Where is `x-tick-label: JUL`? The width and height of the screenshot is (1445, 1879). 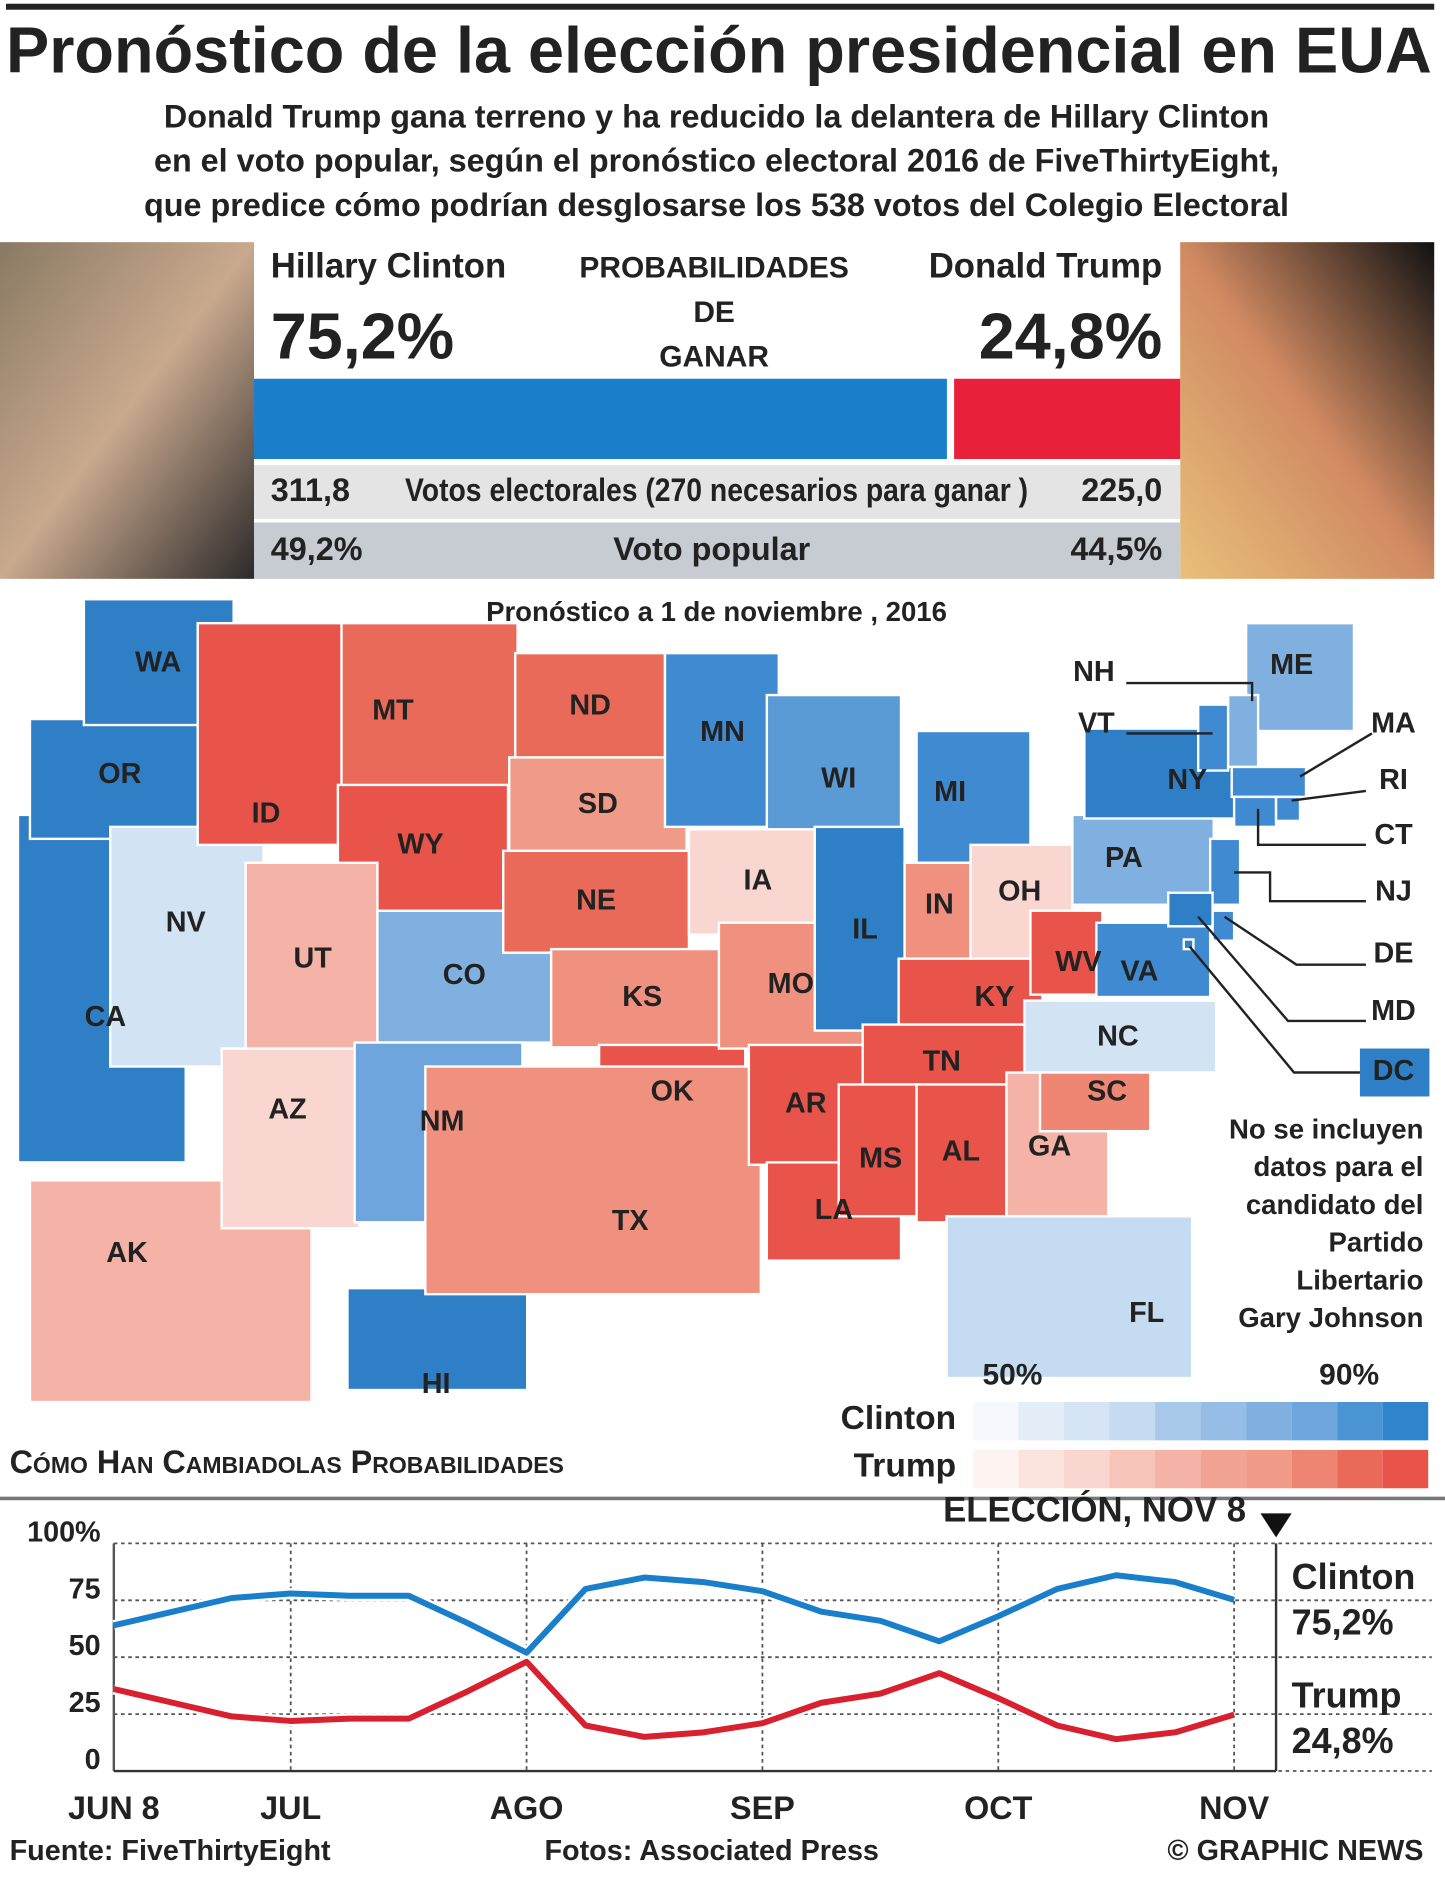 x-tick-label: JUL is located at coordinates (290, 1808).